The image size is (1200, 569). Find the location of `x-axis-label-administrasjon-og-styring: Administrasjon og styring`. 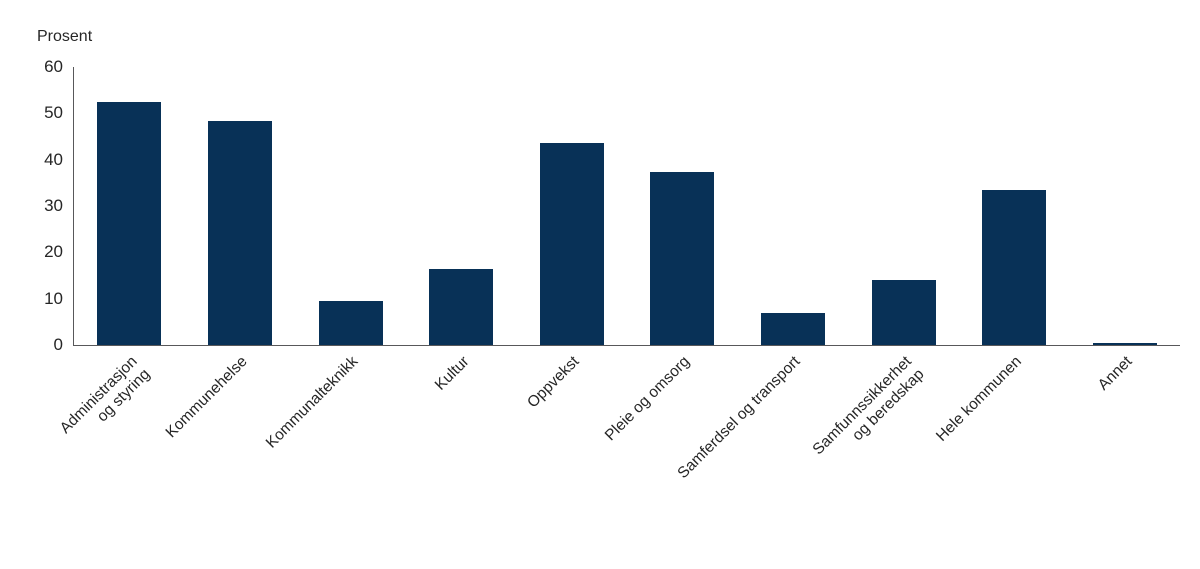

x-axis-label-administrasjon-og-styring: Administrasjon og styring is located at coordinates (105, 395).